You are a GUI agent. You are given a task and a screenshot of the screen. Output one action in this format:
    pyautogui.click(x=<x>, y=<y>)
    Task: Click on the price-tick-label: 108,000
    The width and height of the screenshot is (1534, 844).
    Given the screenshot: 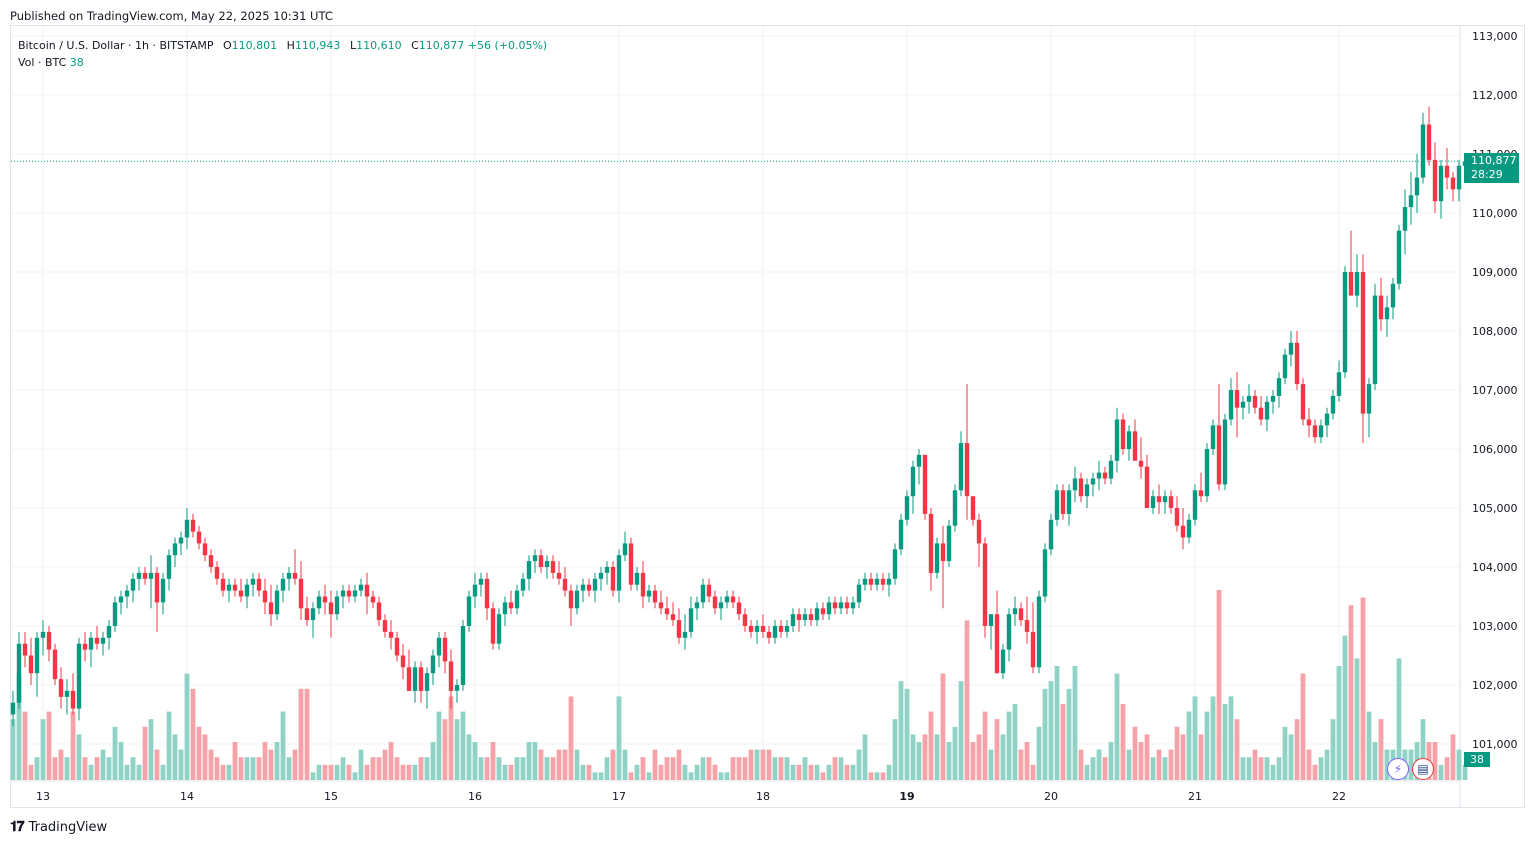 What is the action you would take?
    pyautogui.click(x=1495, y=331)
    